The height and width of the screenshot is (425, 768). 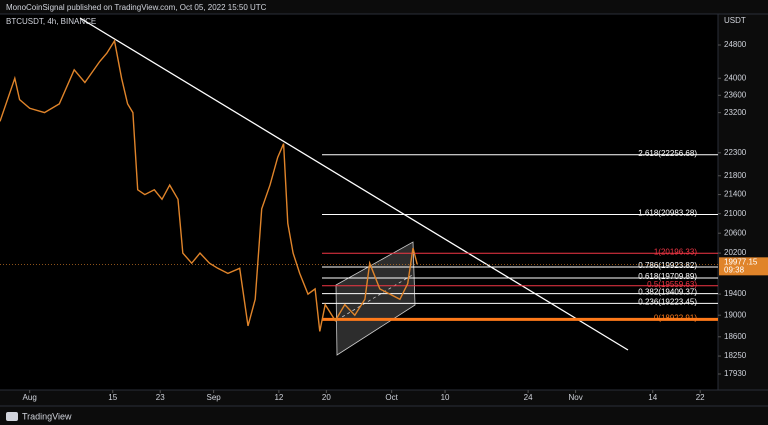 I want to click on fib-label: 0.5(19559.63), so click(x=672, y=284).